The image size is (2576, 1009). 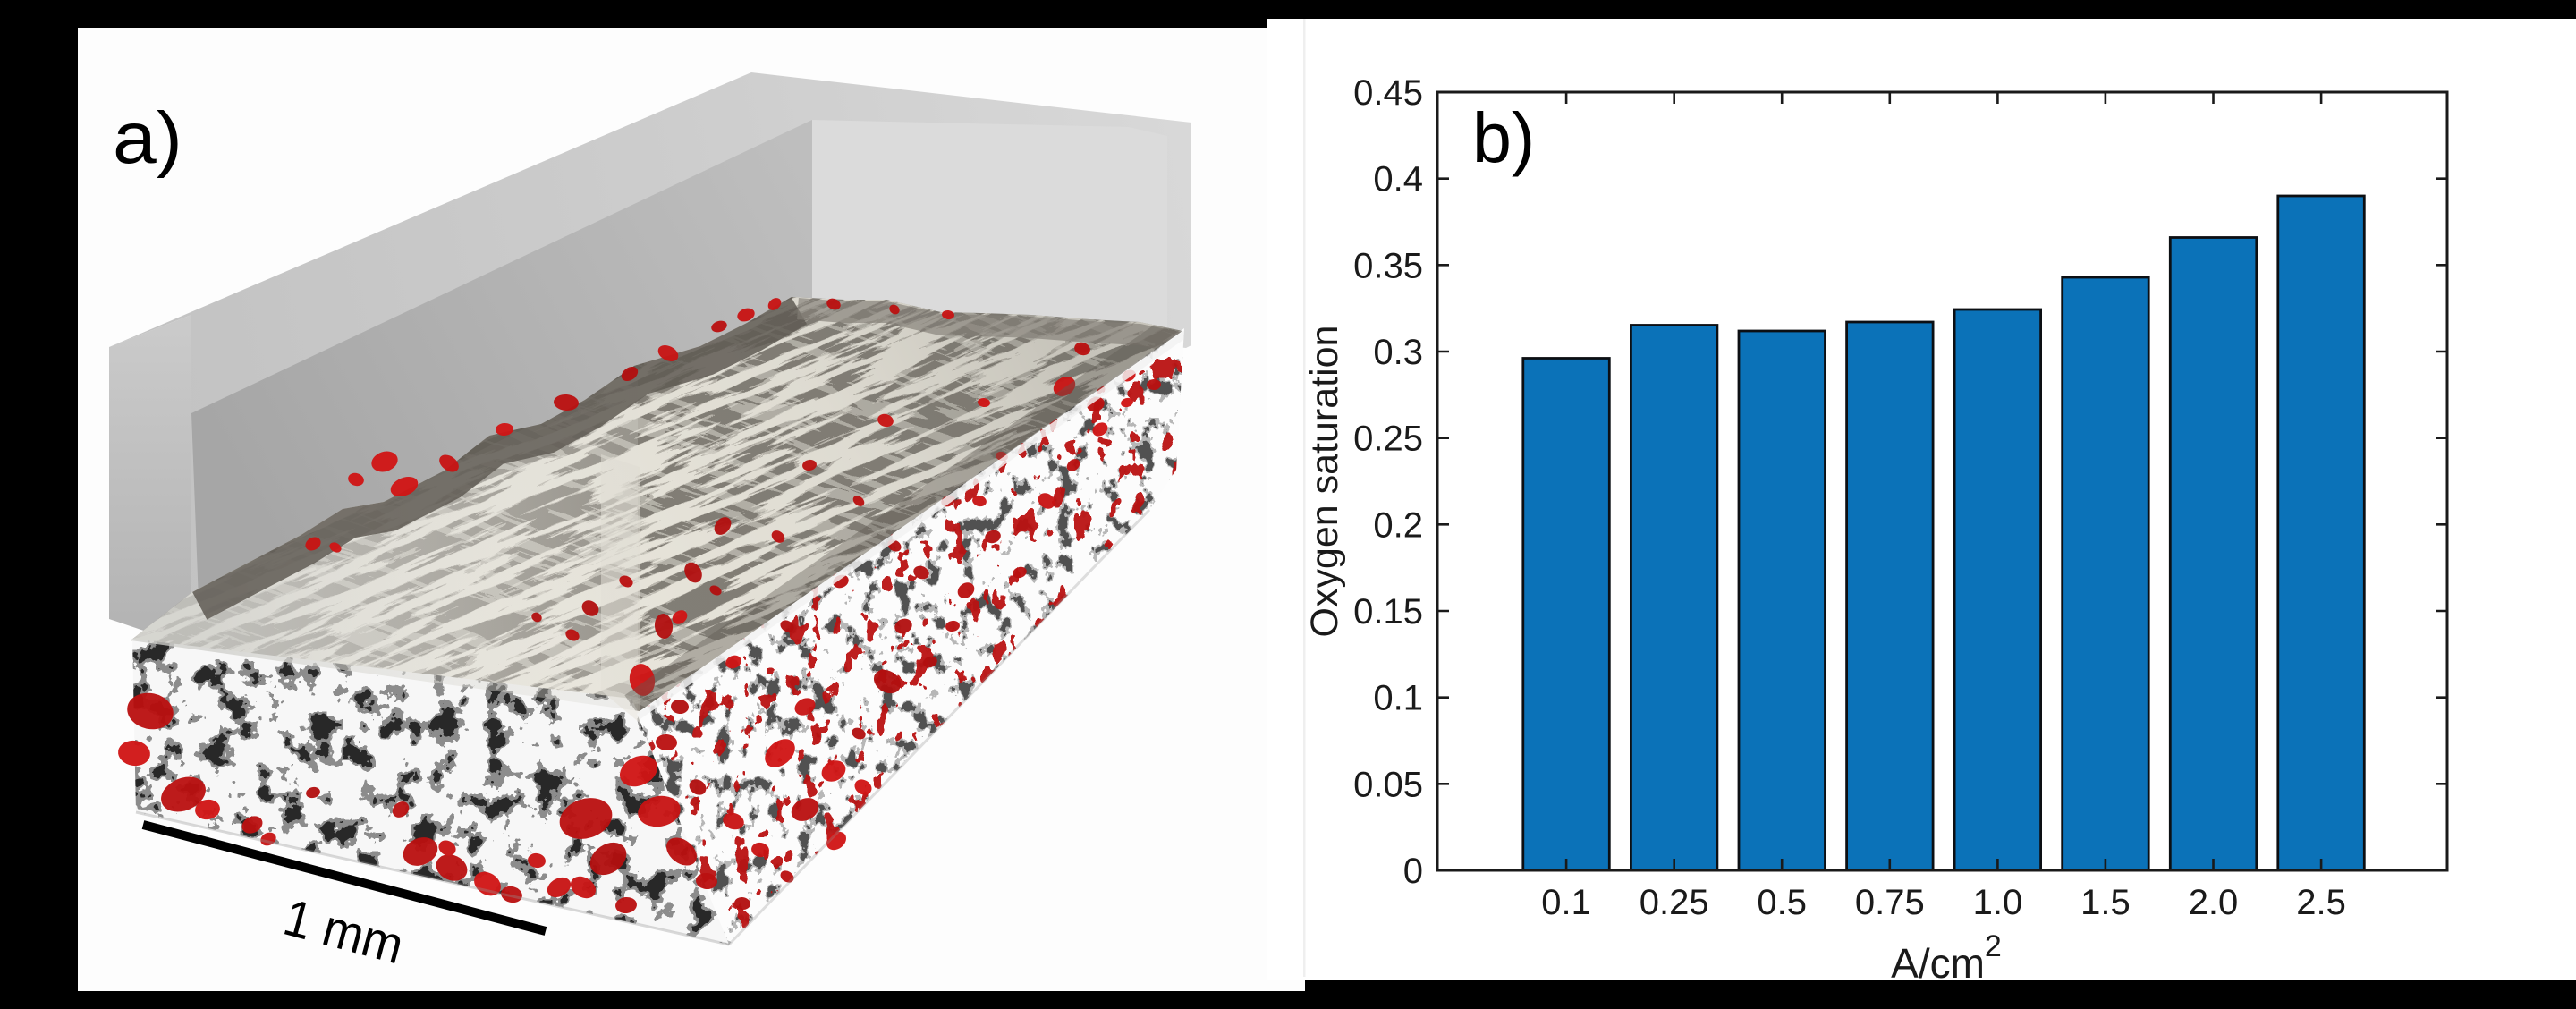 What do you see at coordinates (1413, 871) in the screenshot?
I see `svg-text: 0` at bounding box center [1413, 871].